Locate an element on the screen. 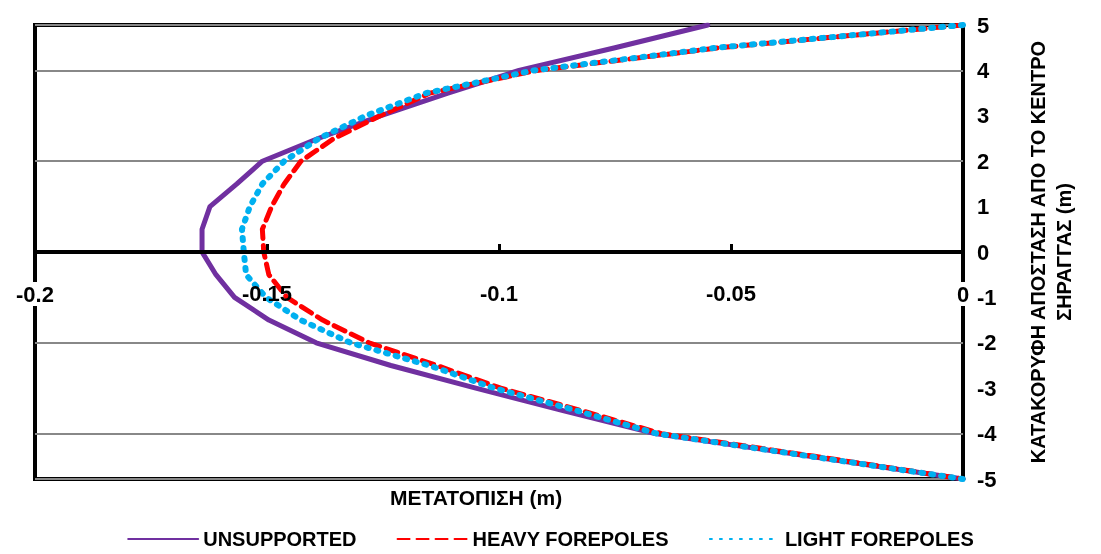 The width and height of the screenshot is (1101, 554). x-axis-title: ΜΕΤΑΤΟΠΙΣΗ (m) is located at coordinates (476, 497).